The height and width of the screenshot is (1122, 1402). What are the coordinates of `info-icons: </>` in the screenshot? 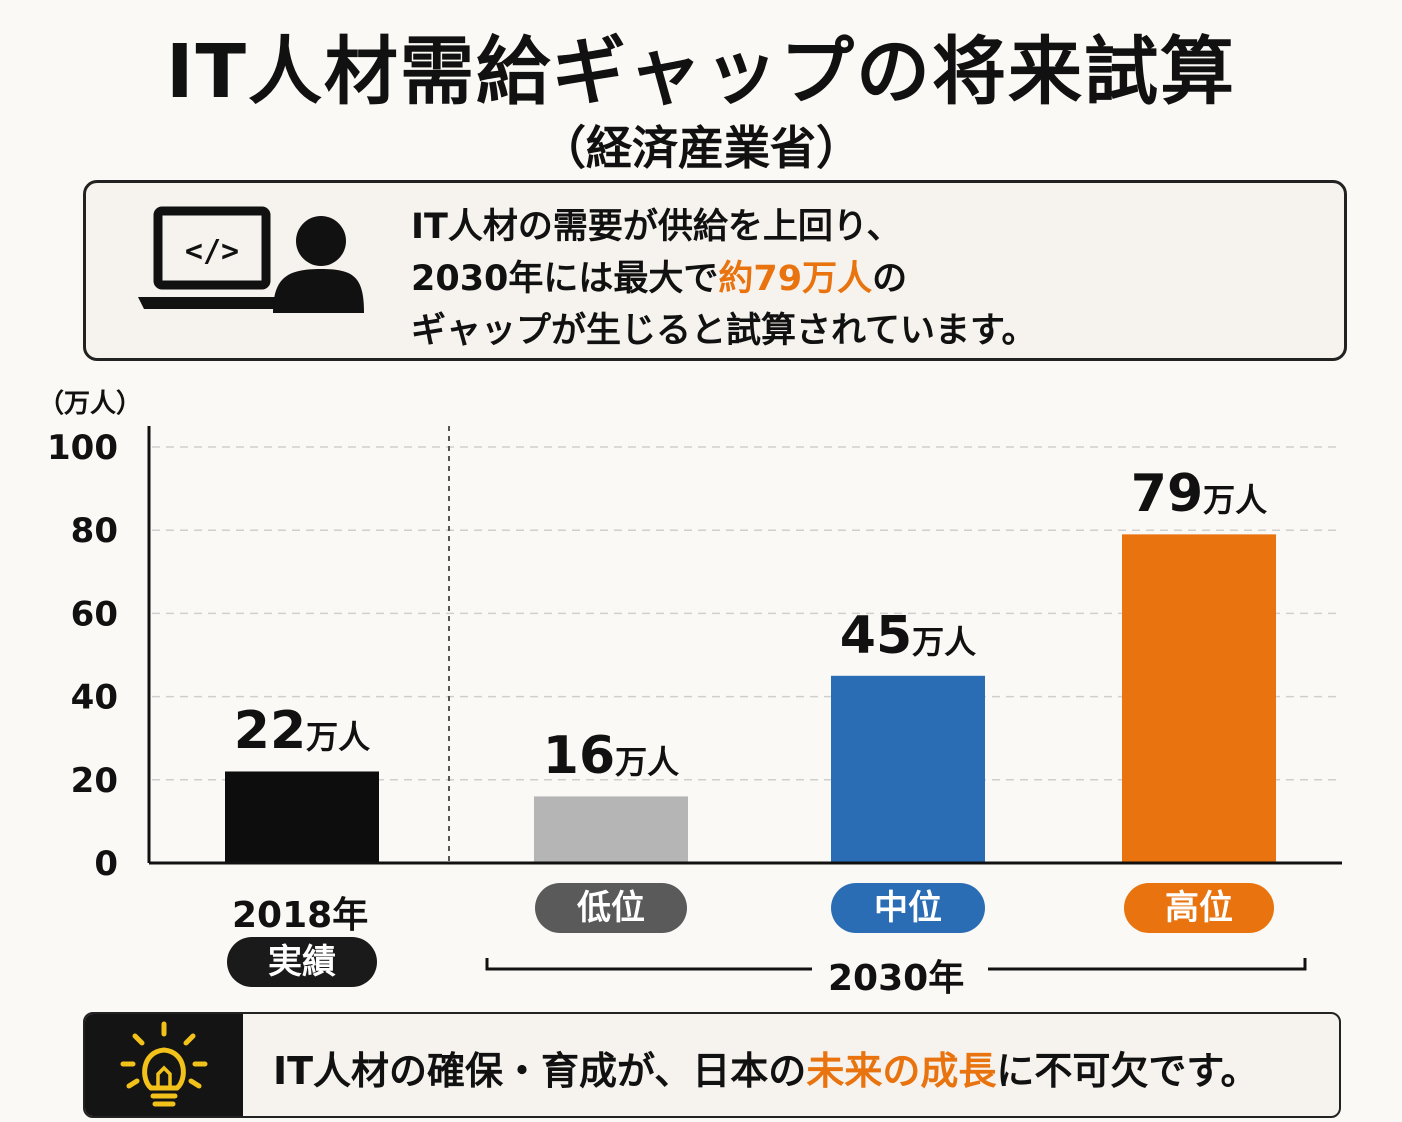 It's located at (251, 259).